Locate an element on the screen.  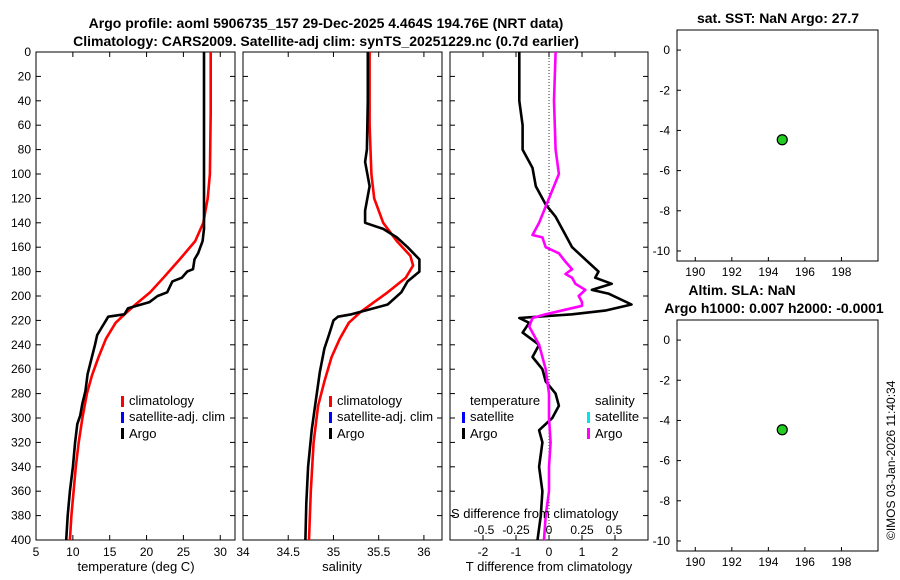
x-tick-label: 20 is located at coordinates (147, 552).